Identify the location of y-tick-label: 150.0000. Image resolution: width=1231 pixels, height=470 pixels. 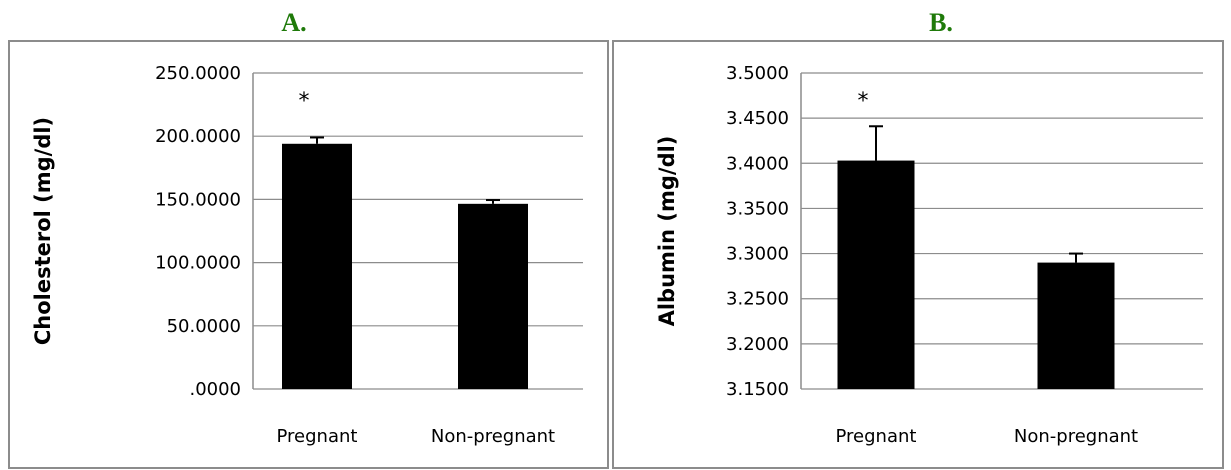
(198, 199).